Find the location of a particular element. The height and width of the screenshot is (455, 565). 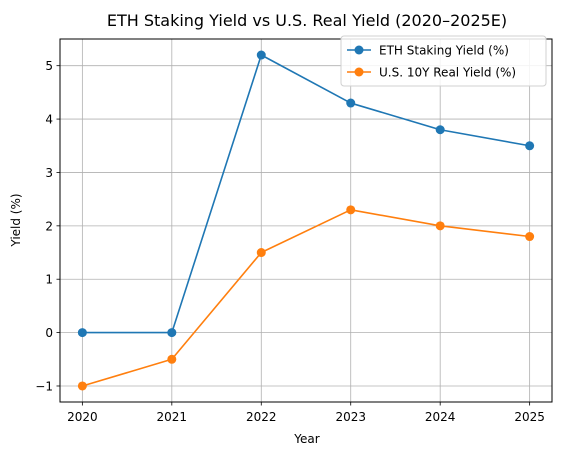

legend-item: U.S. 10Y Real Yield (%) is located at coordinates (431, 73).